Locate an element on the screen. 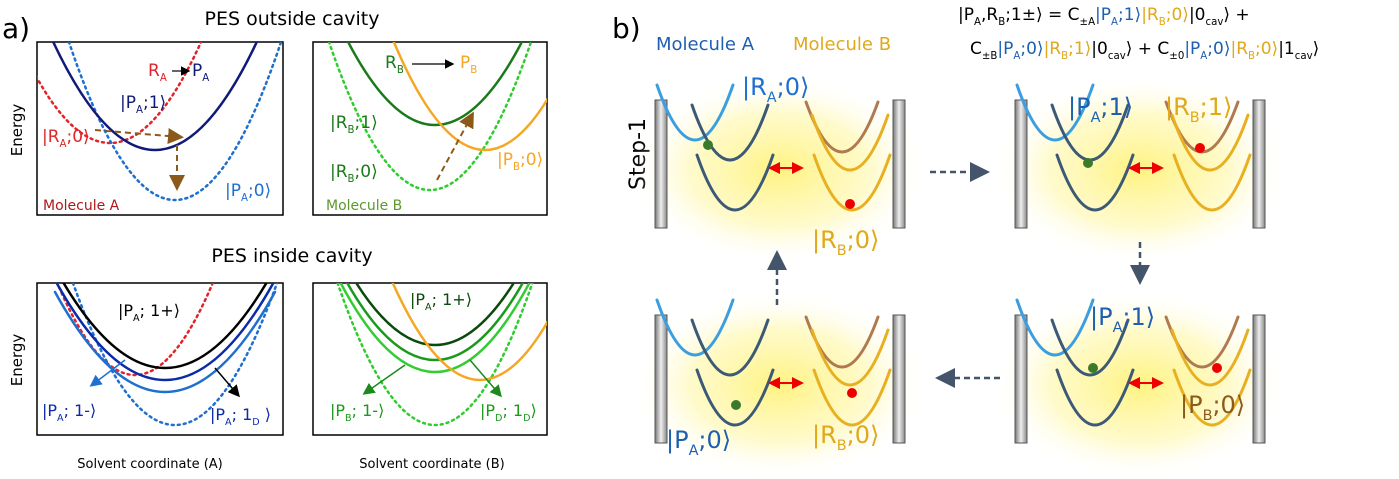 The width and height of the screenshot is (1399, 479). state-label: |PB; 1-⟩ is located at coordinates (357, 412).